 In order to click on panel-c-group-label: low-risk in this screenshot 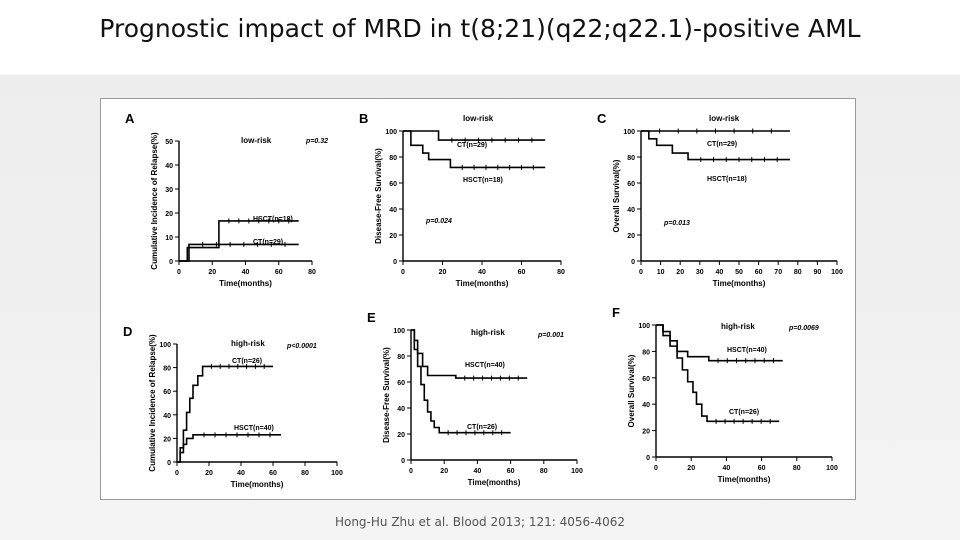, I will do `click(724, 118)`.